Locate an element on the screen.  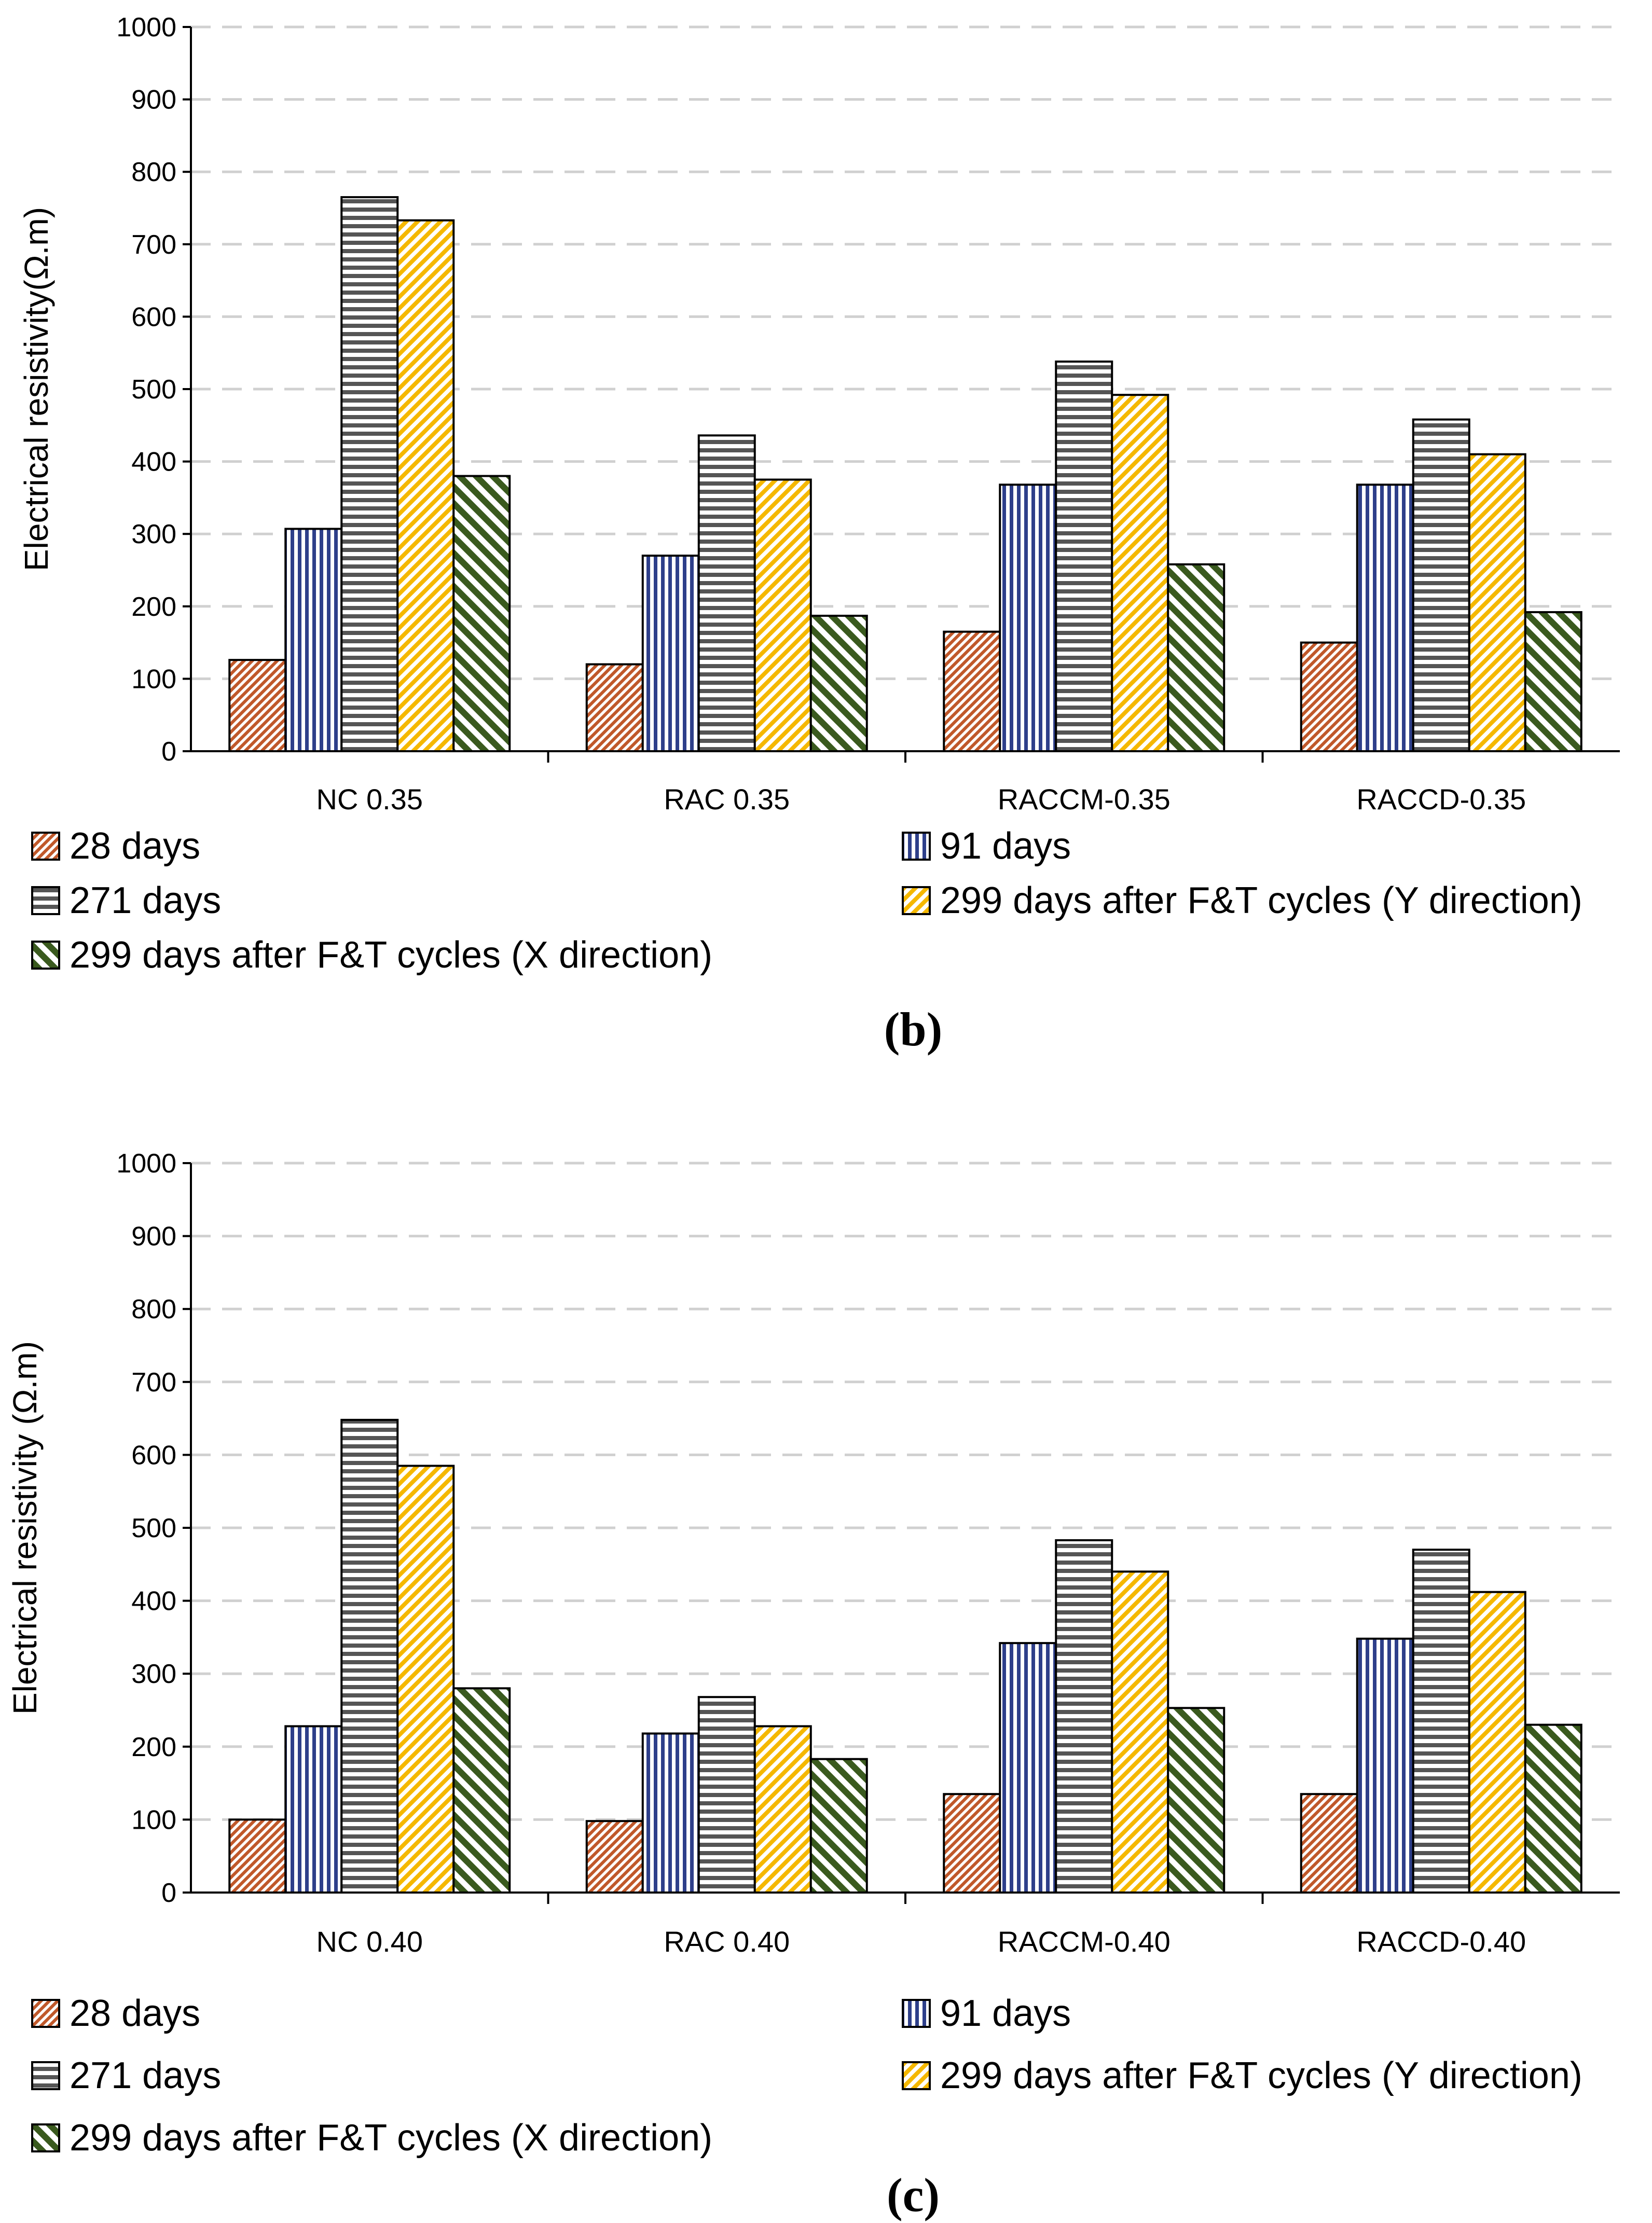
y-axis-label: Electrical resistivity(Ω.m) is located at coordinates (36, 389).